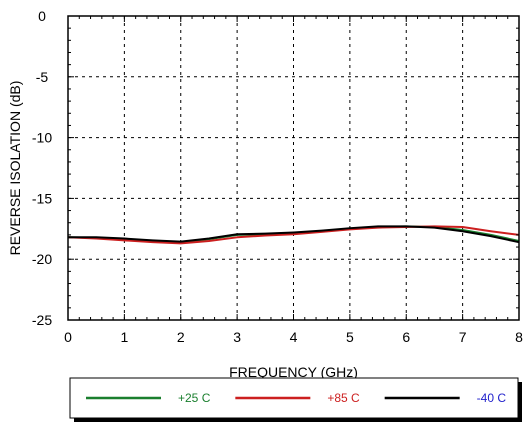  Describe the element at coordinates (42, 16) in the screenshot. I see `y-tick-label: 0` at that location.